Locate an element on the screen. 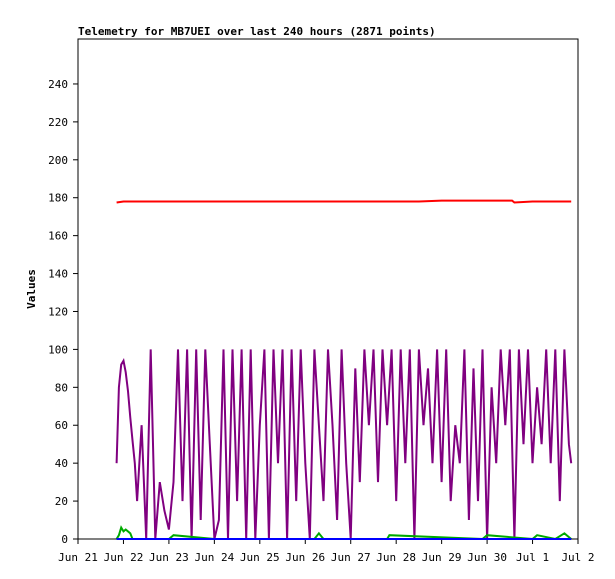 This screenshot has width=615, height=579. x-tick-label: Jun 28 is located at coordinates (396, 557).